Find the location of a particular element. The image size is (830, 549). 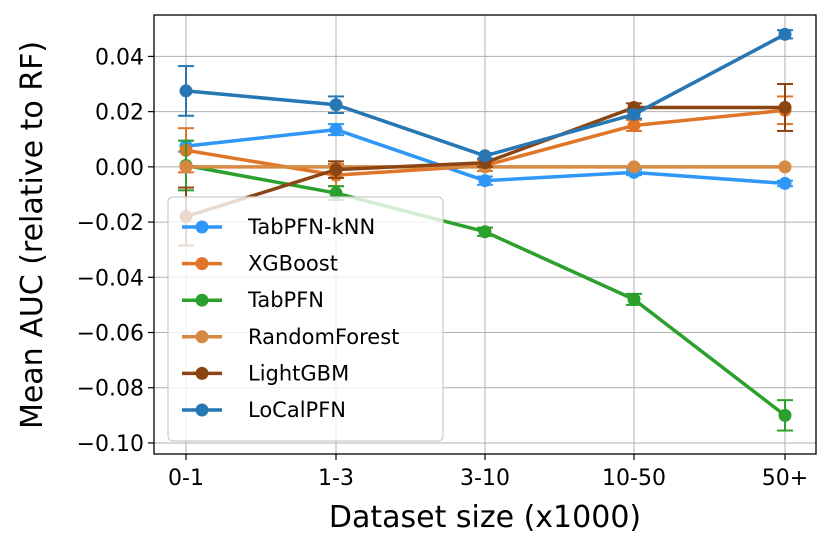

legend-box is located at coordinates (305, 319).